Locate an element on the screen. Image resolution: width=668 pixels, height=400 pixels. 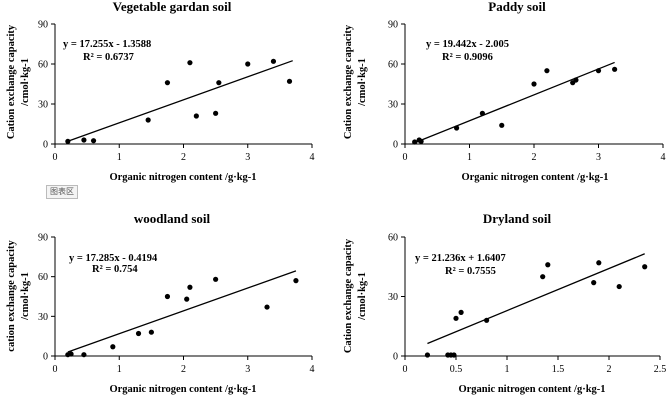
r-squared: R² = 0.754 is located at coordinates (115, 269).